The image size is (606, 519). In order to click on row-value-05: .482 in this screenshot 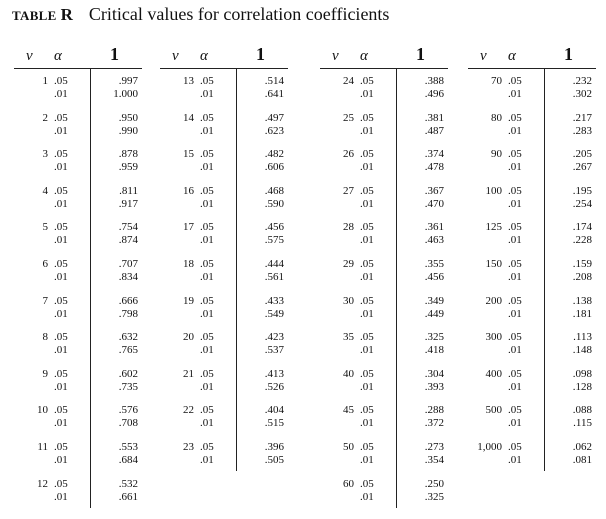, I will do `click(274, 154)`.